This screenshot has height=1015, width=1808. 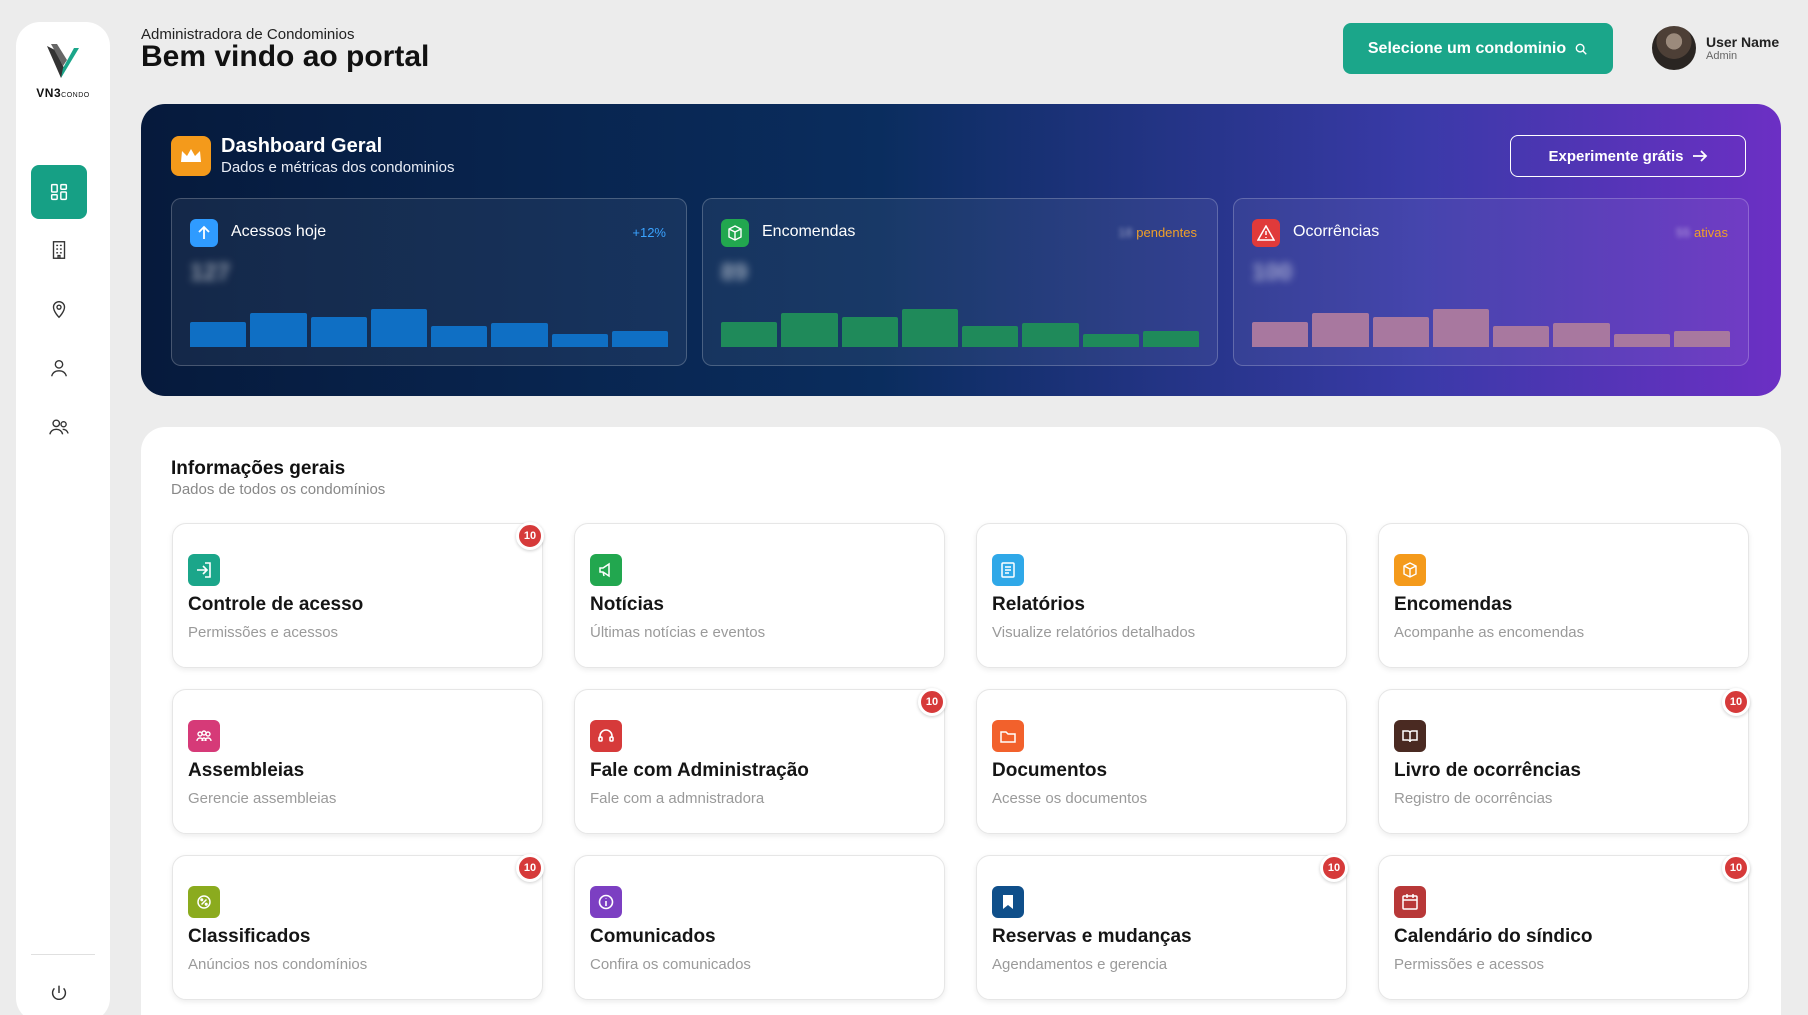 What do you see at coordinates (302, 146) in the screenshot?
I see `dashboard-title: Dashboard Geral` at bounding box center [302, 146].